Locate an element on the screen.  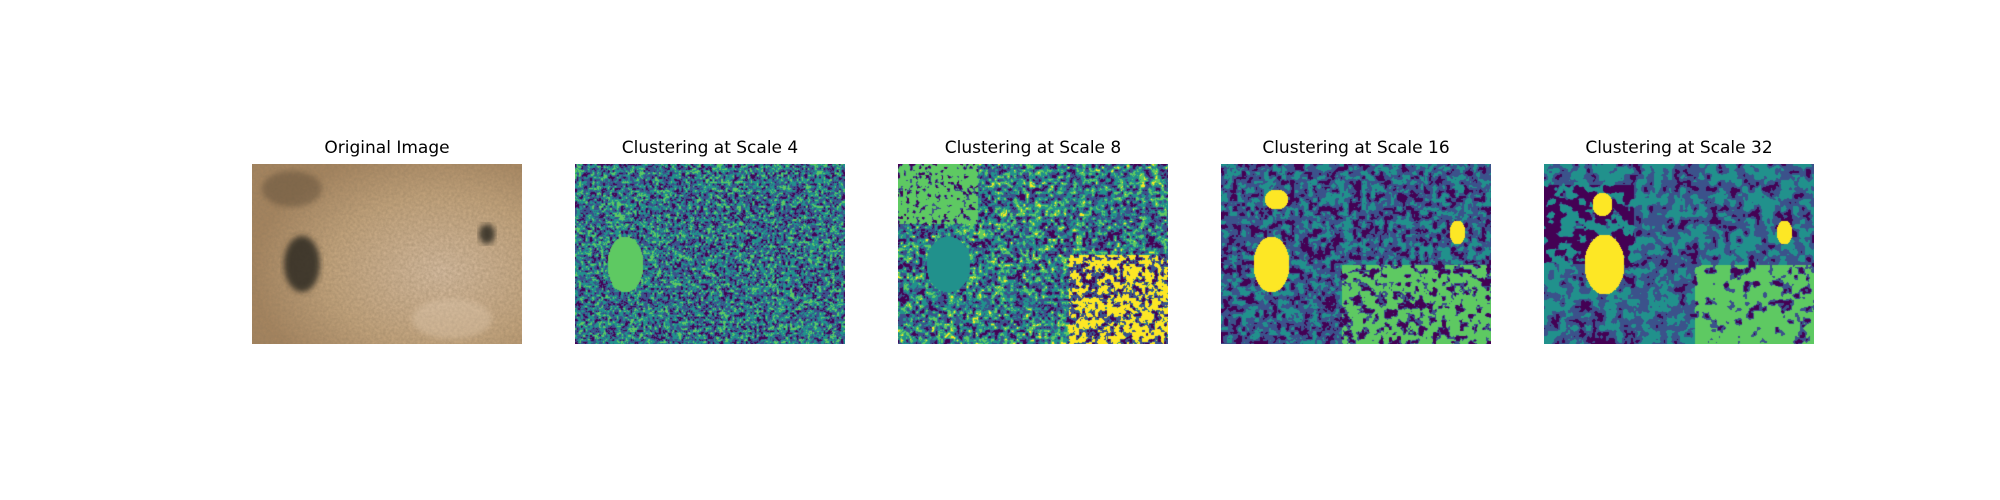
panel-title: Clustering at Scale 16 is located at coordinates (1356, 148).